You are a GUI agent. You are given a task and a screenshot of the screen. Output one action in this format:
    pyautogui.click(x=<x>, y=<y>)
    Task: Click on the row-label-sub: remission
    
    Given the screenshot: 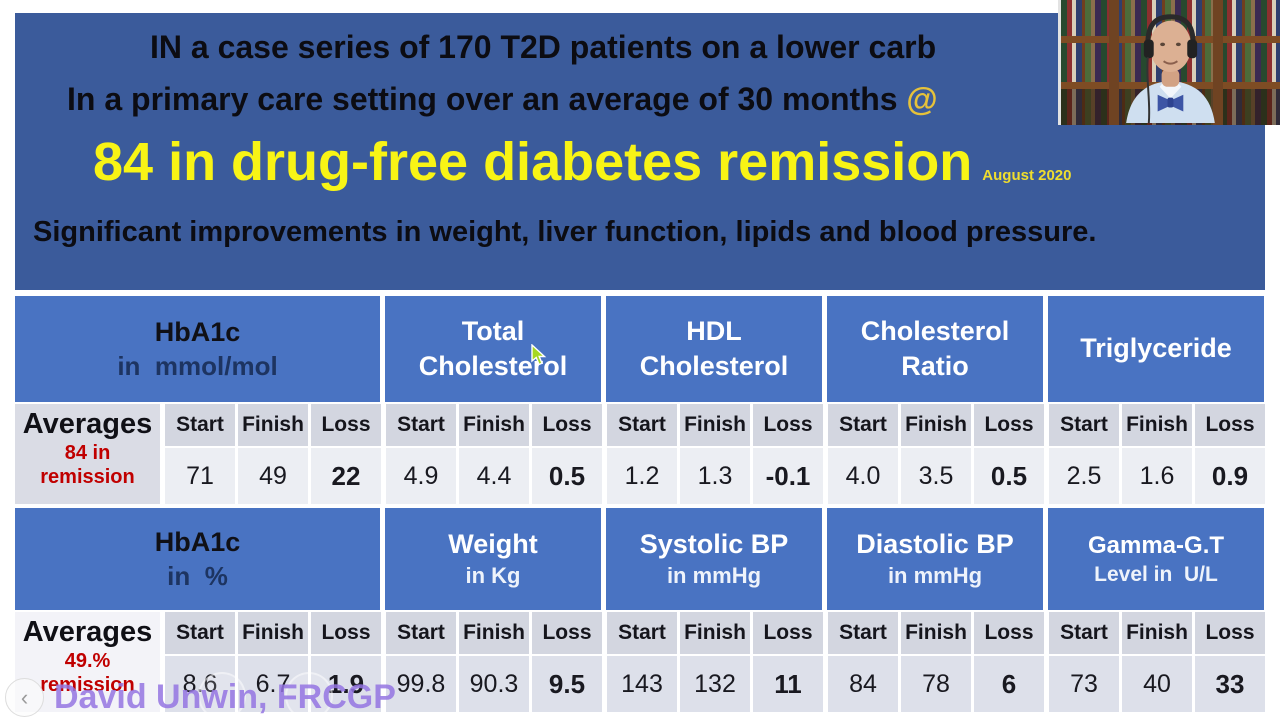 What is the action you would take?
    pyautogui.click(x=87, y=685)
    